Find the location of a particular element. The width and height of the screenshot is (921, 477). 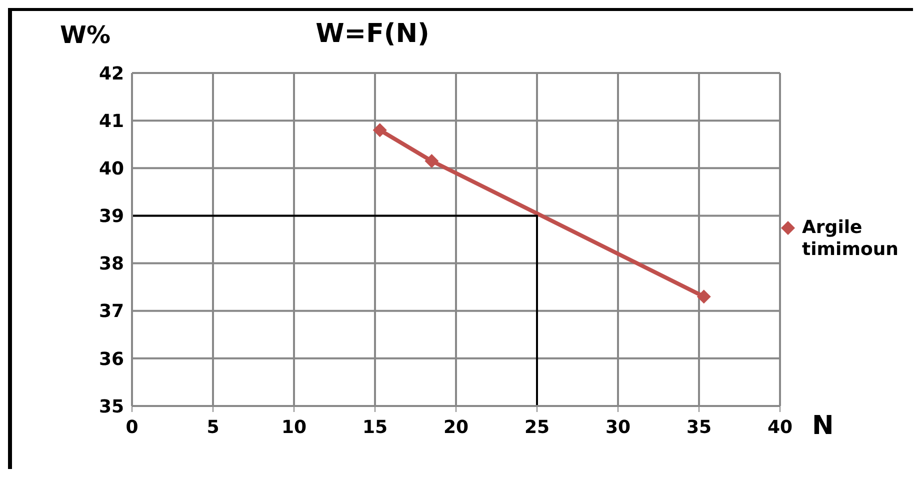

chart-title: W=F(N) is located at coordinates (373, 34).